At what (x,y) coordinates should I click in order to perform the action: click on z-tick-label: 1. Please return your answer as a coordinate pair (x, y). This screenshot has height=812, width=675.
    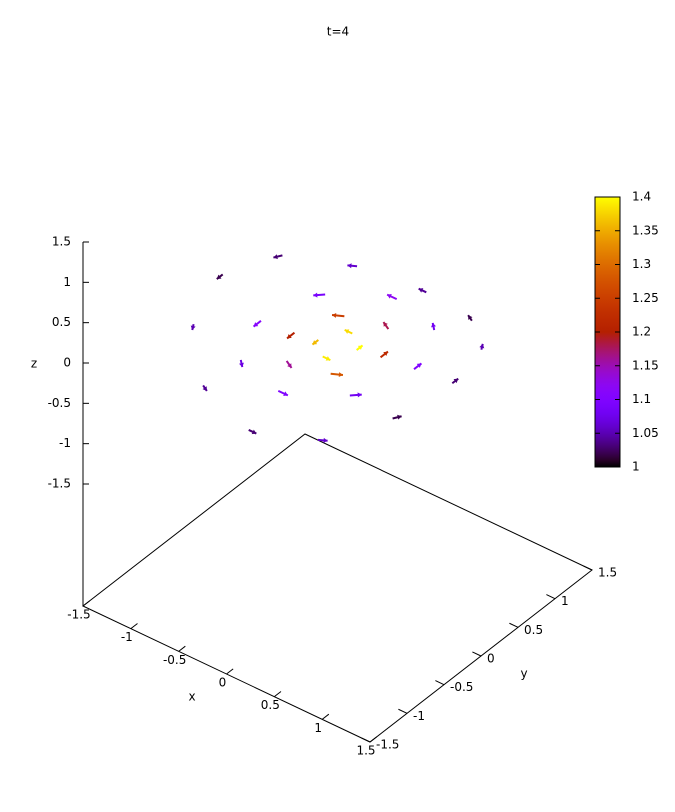
    Looking at the image, I should click on (67, 282).